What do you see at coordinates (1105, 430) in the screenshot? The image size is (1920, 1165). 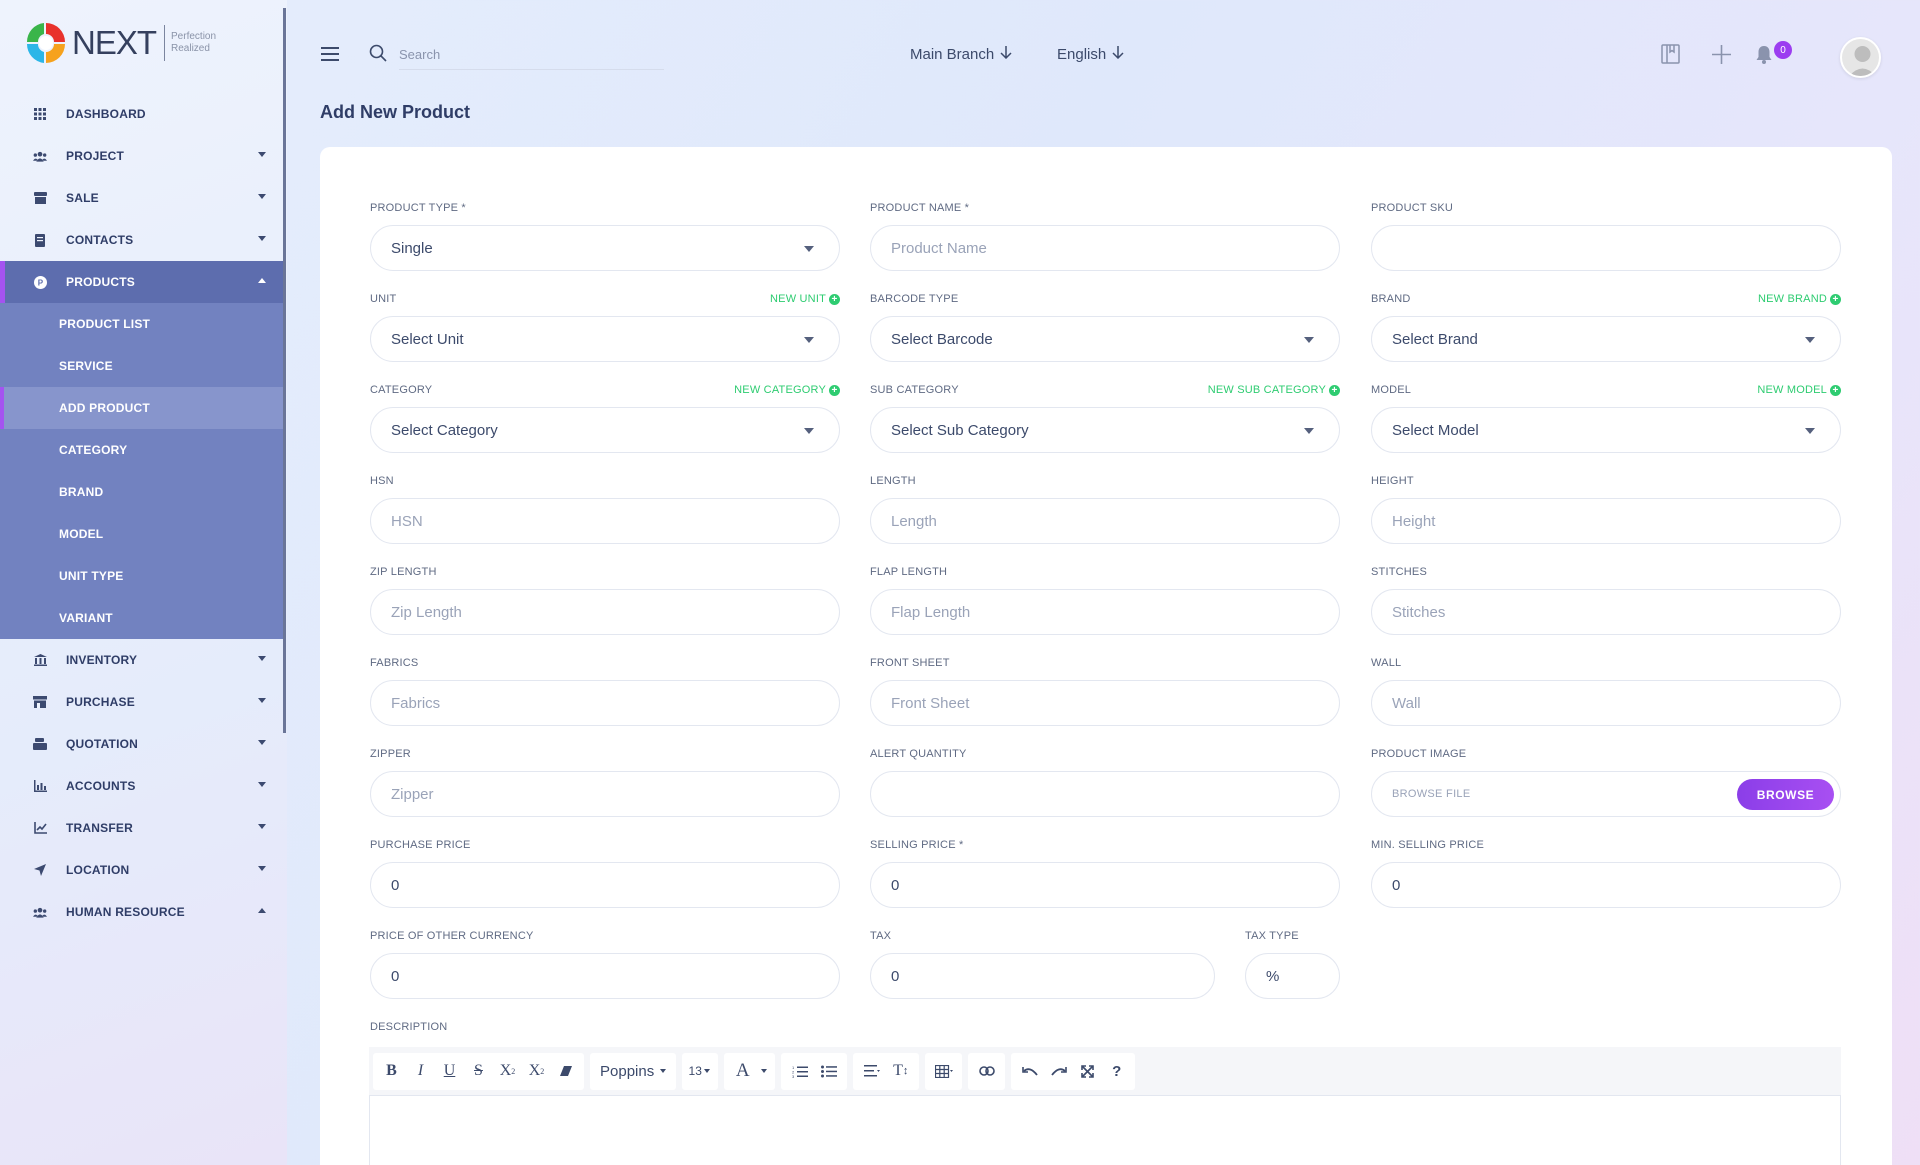 I see `sub-category-select: Select Sub Category` at bounding box center [1105, 430].